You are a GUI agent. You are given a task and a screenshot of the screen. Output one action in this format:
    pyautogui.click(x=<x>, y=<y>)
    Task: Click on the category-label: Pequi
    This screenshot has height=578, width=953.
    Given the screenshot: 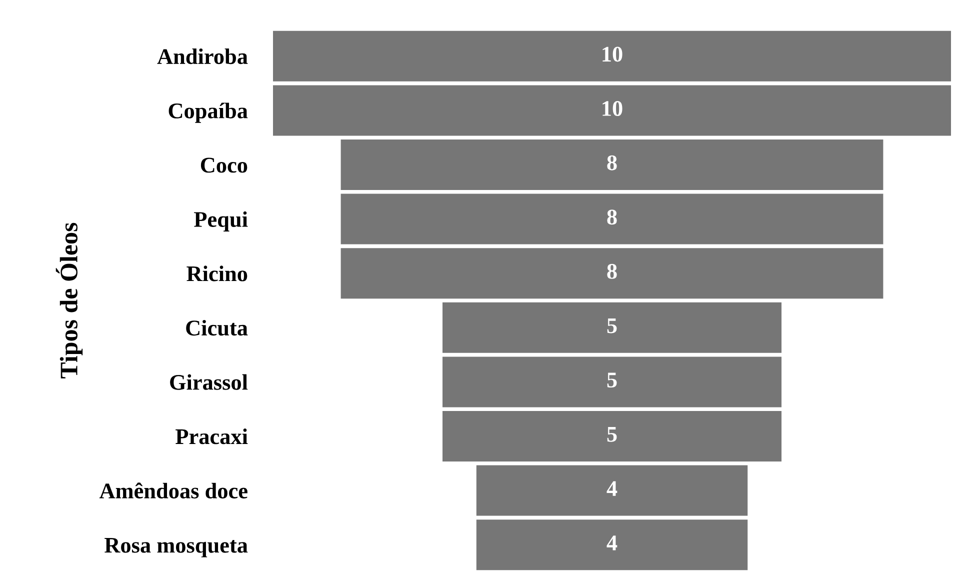 What is the action you would take?
    pyautogui.click(x=221, y=221)
    